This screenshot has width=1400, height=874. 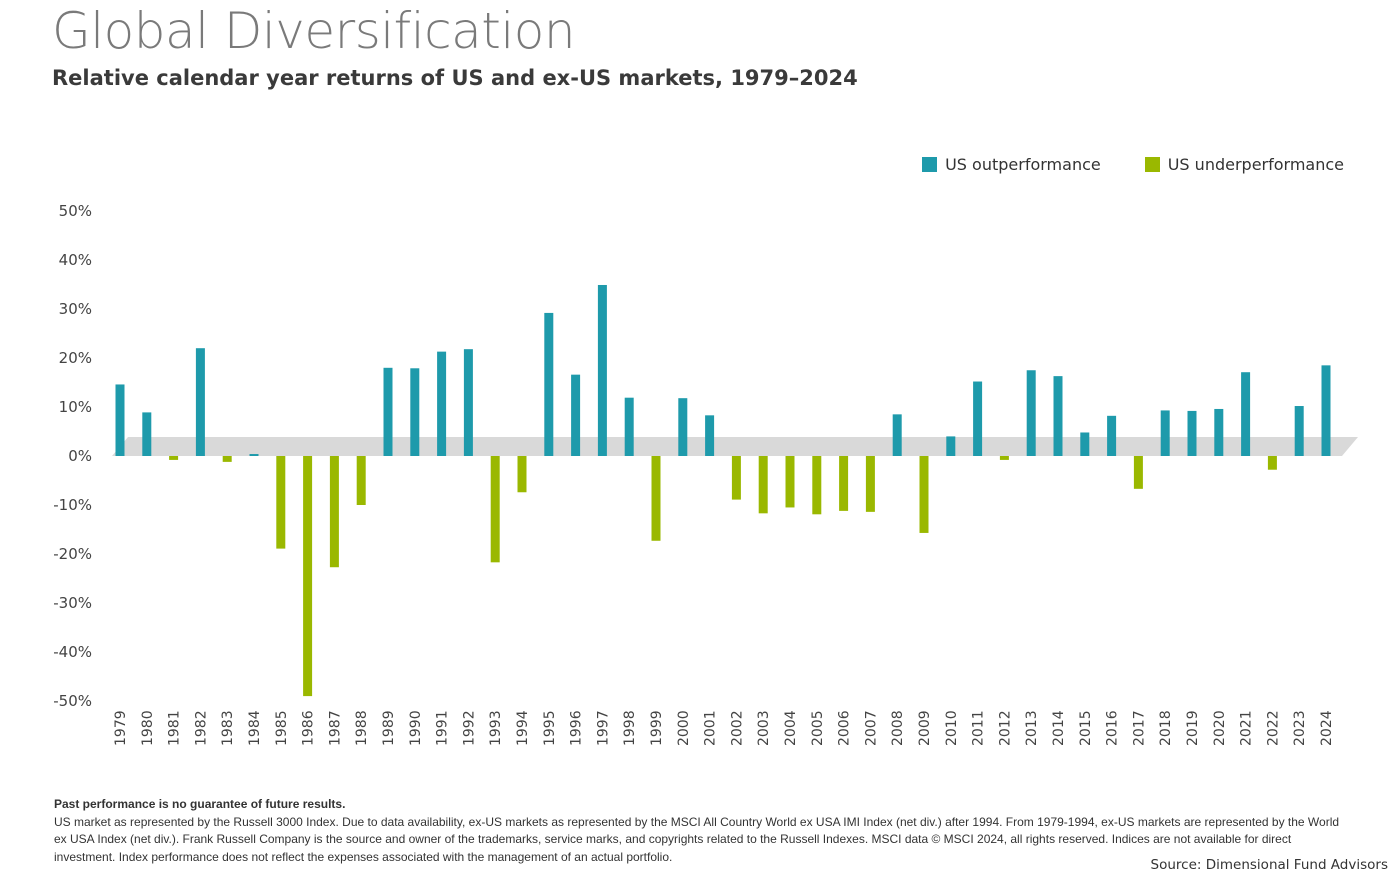 What do you see at coordinates (1165, 433) in the screenshot?
I see `bar-2018` at bounding box center [1165, 433].